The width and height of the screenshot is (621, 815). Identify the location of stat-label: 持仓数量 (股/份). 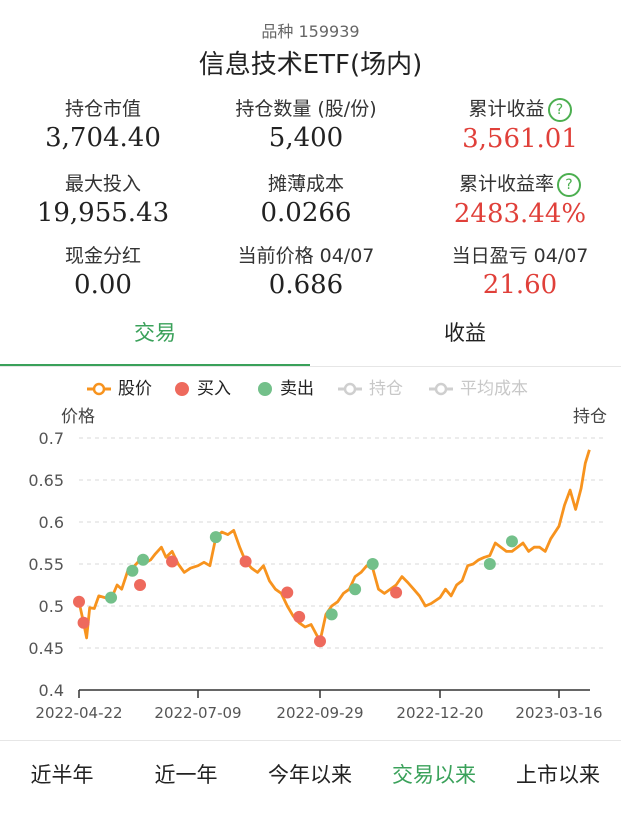
(306, 107).